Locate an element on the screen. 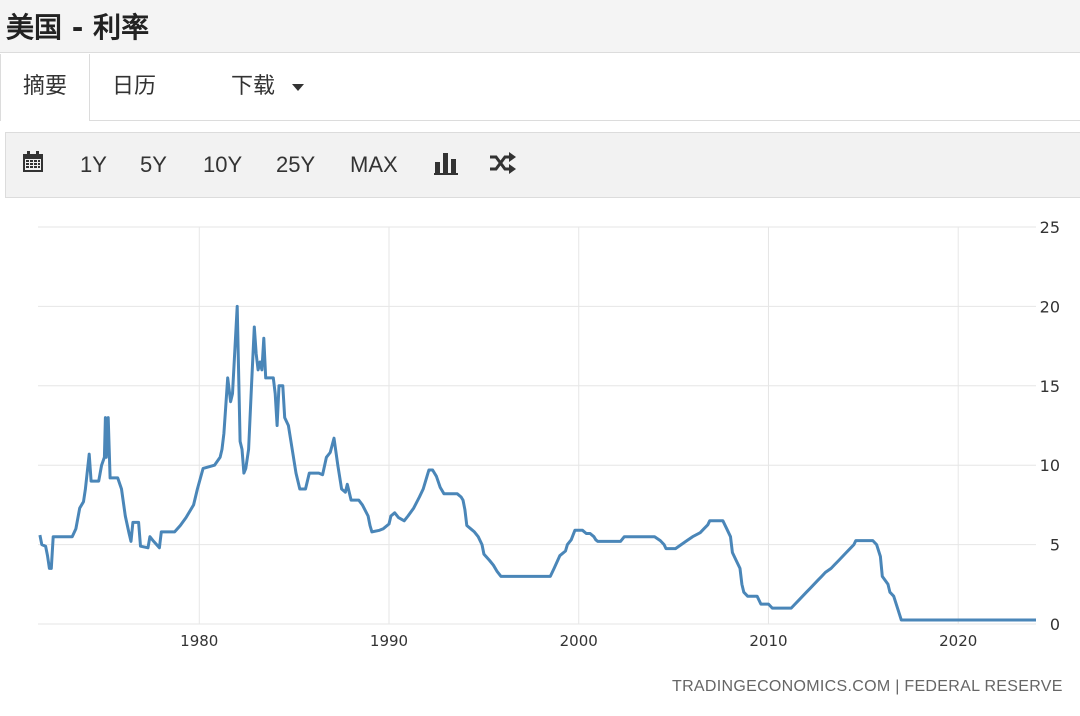 The width and height of the screenshot is (1080, 716). tab-summary: 摘要 is located at coordinates (45, 87).